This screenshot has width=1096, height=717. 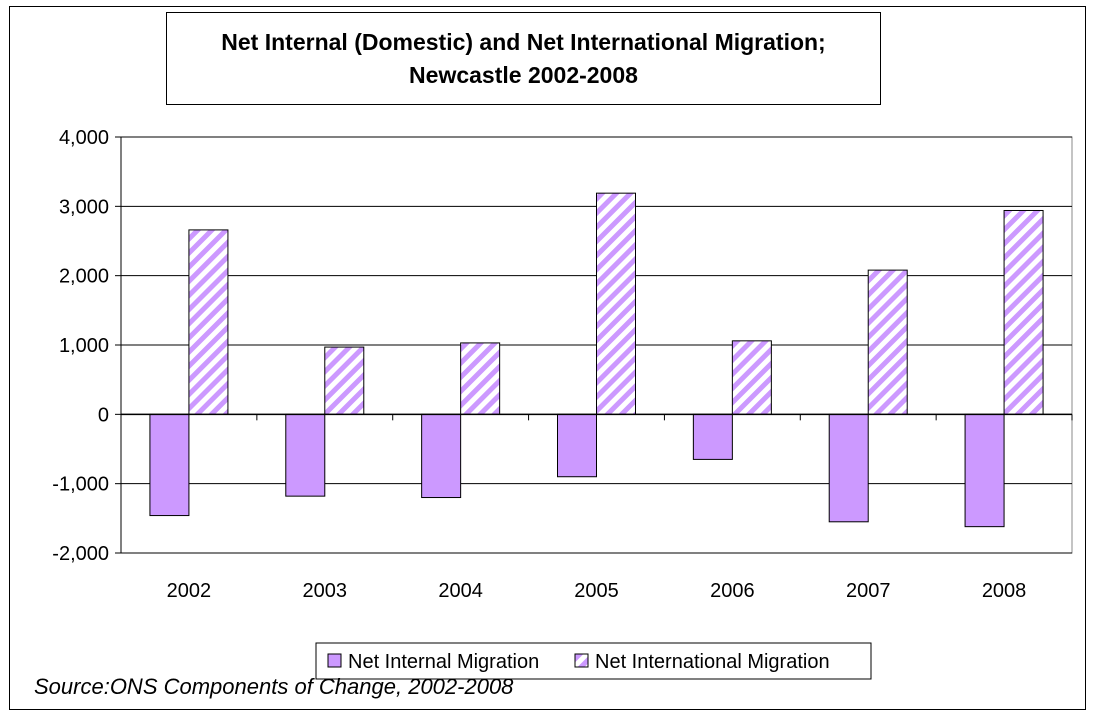 What do you see at coordinates (80, 554) in the screenshot?
I see `y-tick-label: -2,000` at bounding box center [80, 554].